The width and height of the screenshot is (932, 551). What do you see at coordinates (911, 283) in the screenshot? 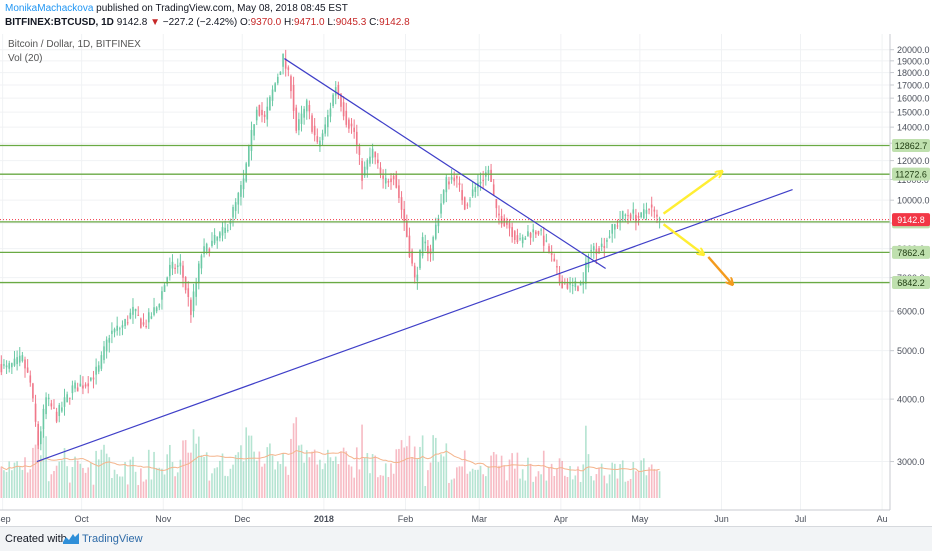
I see `level-label-box` at bounding box center [911, 283].